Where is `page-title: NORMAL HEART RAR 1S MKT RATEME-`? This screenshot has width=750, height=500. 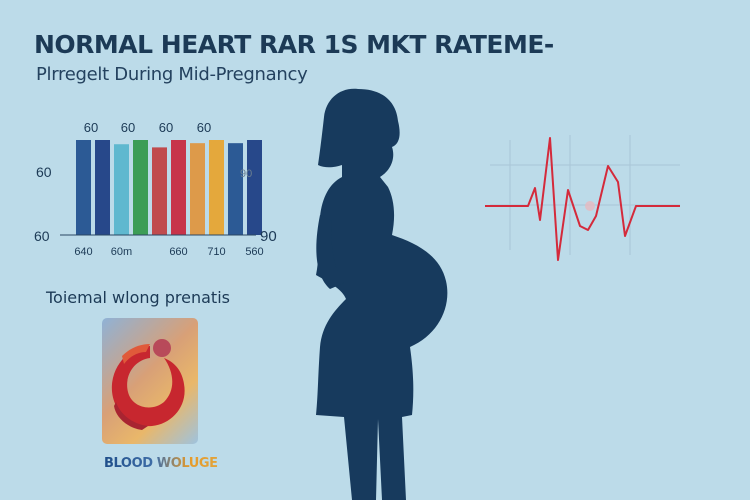
page-title: NORMAL HEART RAR 1S MKT RATEME- is located at coordinates (294, 44).